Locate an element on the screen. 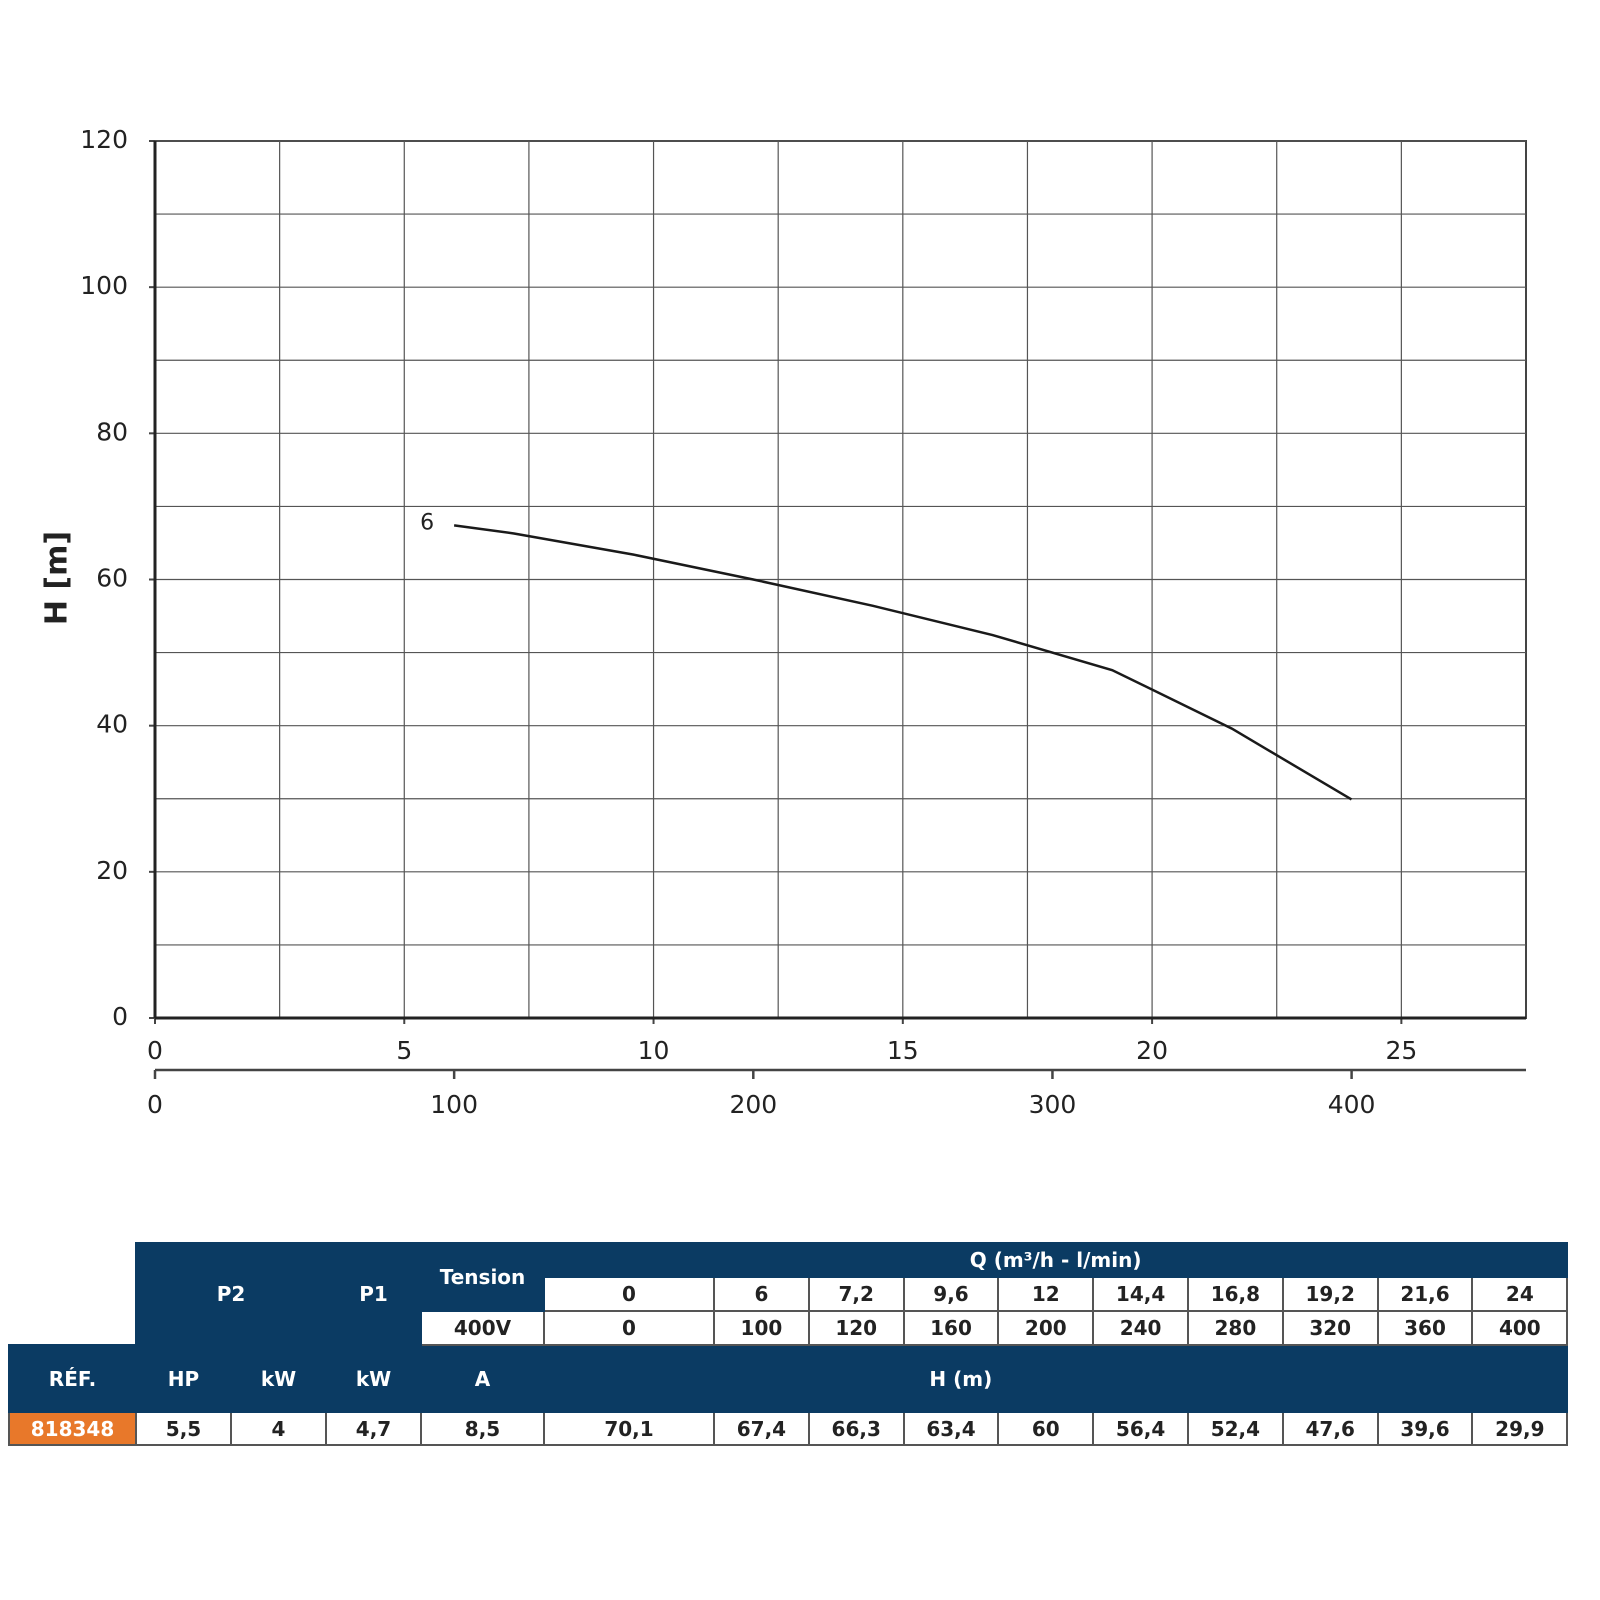  y-axis-label: H [m] is located at coordinates (57, 578).